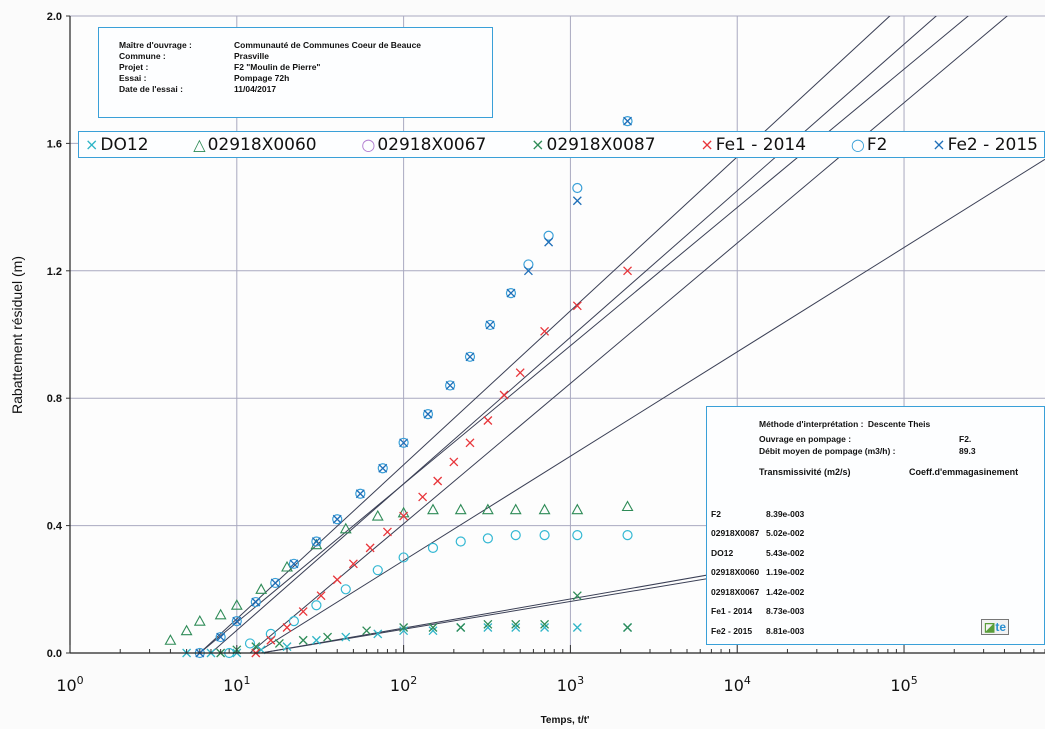 The width and height of the screenshot is (1045, 729). Describe the element at coordinates (732, 611) in the screenshot. I see `well-name: Fe1 - 2014` at that location.